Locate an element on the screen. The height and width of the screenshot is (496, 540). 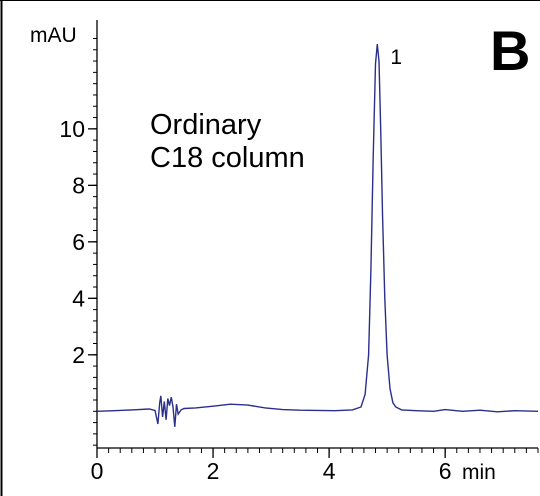
y-axis-unit-label: mAU is located at coordinates (53, 35).